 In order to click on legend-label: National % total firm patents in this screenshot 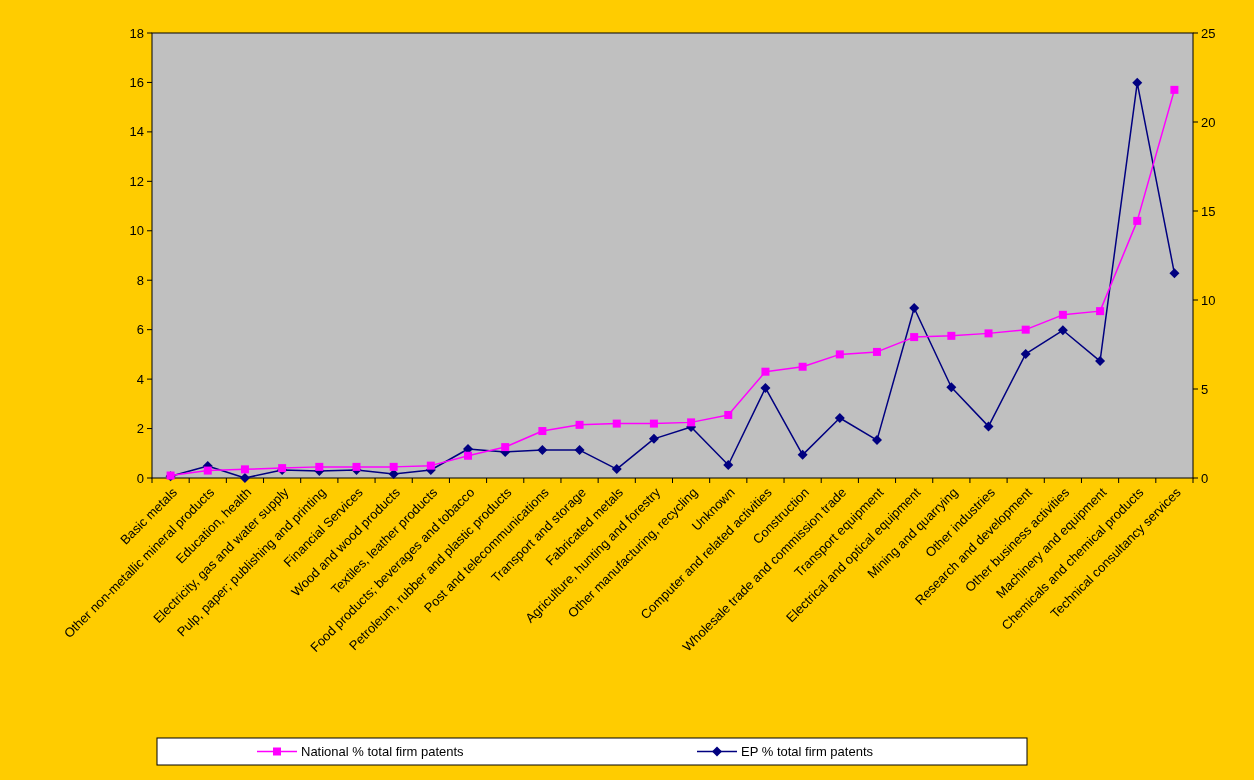, I will do `click(383, 752)`.